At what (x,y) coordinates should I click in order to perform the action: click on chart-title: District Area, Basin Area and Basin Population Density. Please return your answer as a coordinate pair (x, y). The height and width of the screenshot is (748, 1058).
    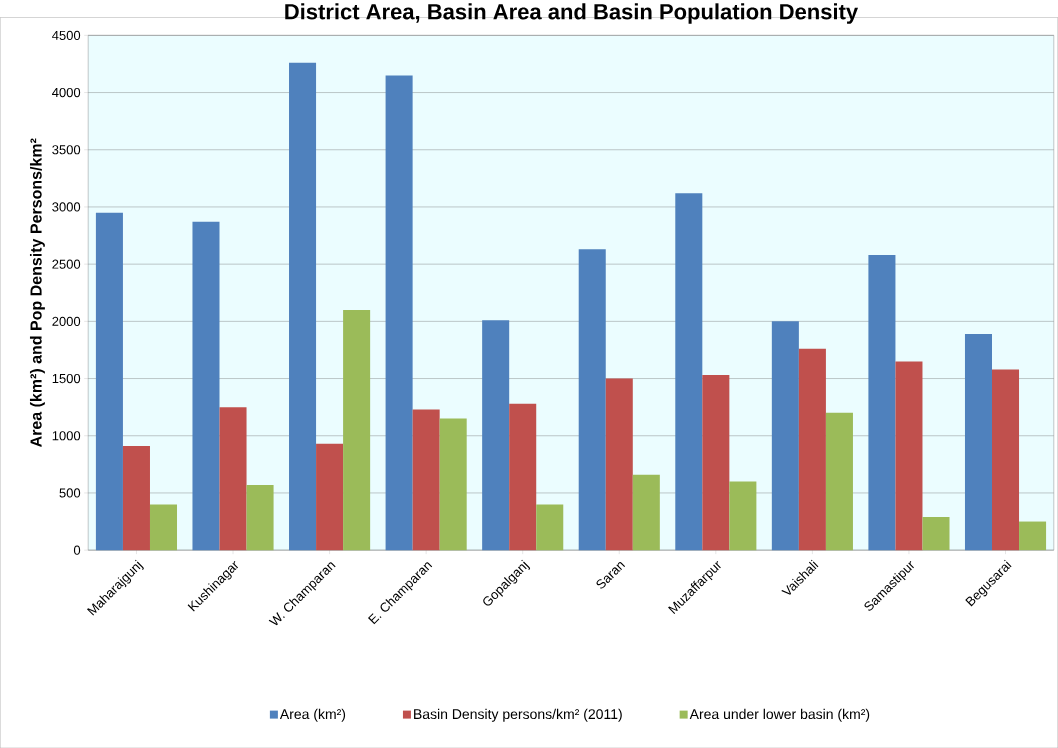
    Looking at the image, I should click on (572, 13).